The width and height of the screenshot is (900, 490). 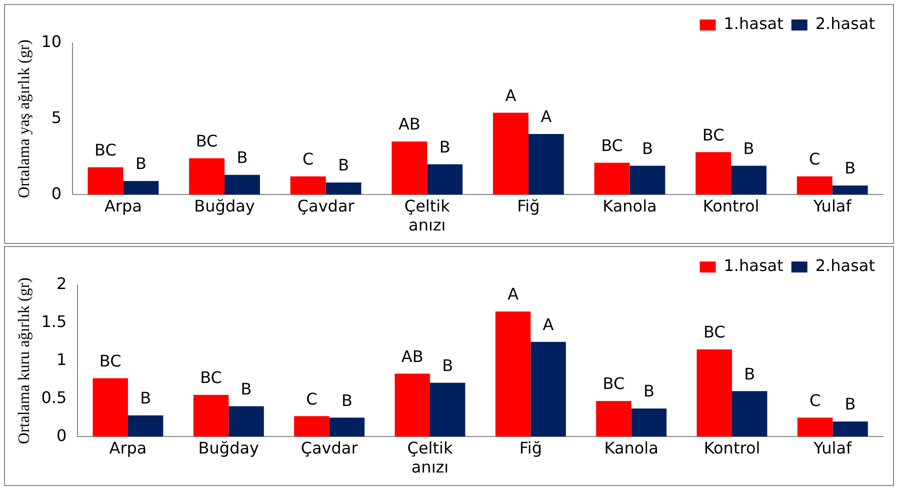 What do you see at coordinates (24, 118) in the screenshot?
I see `y-axis-title: Ortalama yaş ağırlık (gr)` at bounding box center [24, 118].